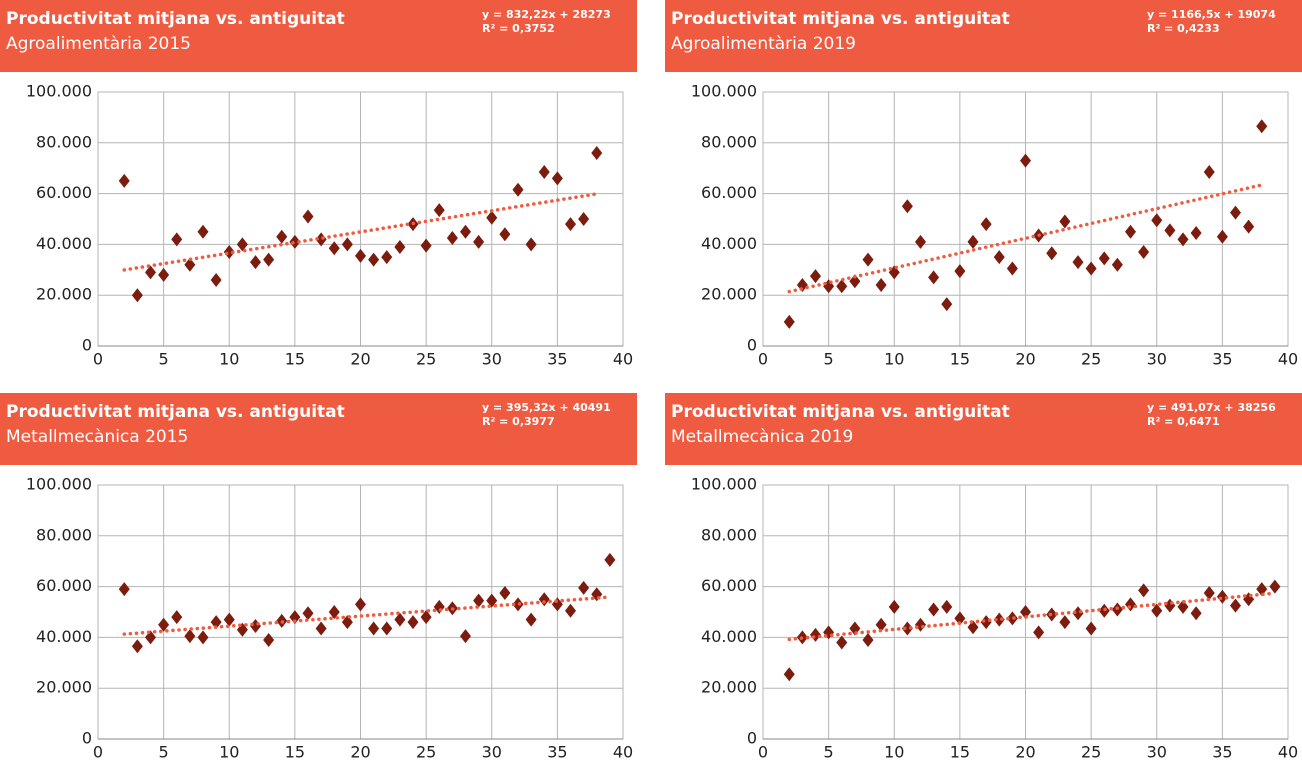 This screenshot has height=773, width=1302. I want to click on chart-subtitle: Metallmecànica 2015, so click(97, 437).